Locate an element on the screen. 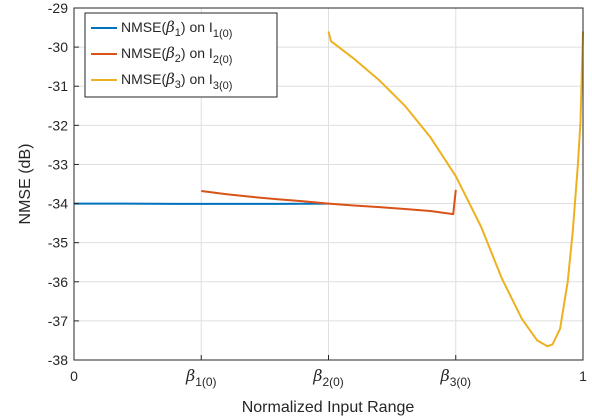  y-tick-label: -31 is located at coordinates (58, 86).